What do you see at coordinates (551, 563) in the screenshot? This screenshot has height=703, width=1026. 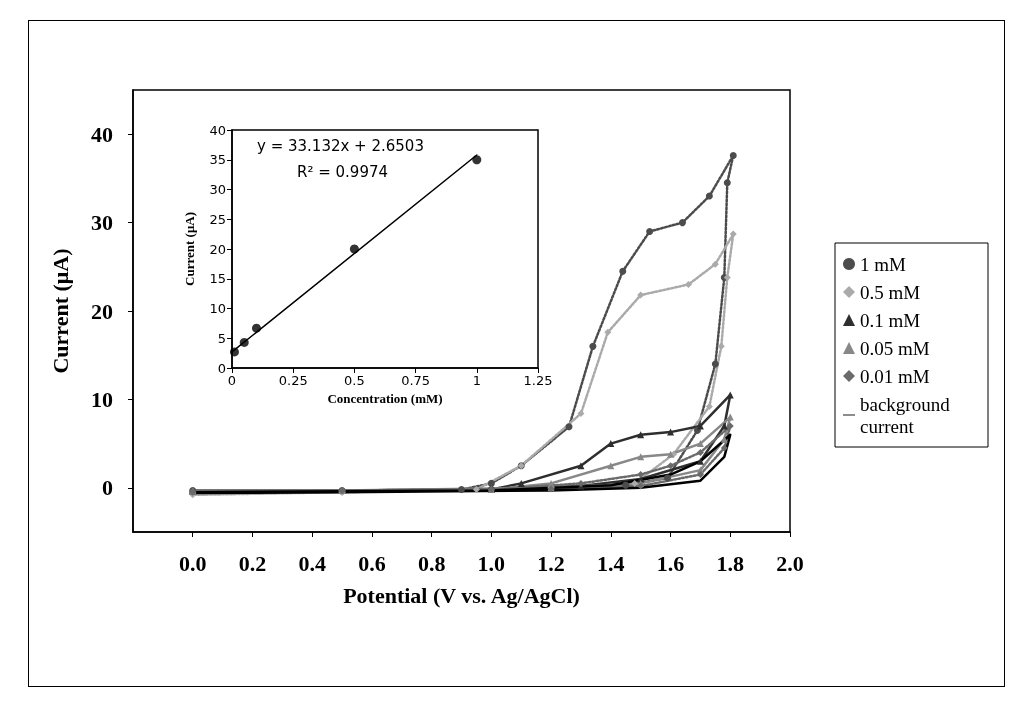 I see `x-tick-label: 1.2` at bounding box center [551, 563].